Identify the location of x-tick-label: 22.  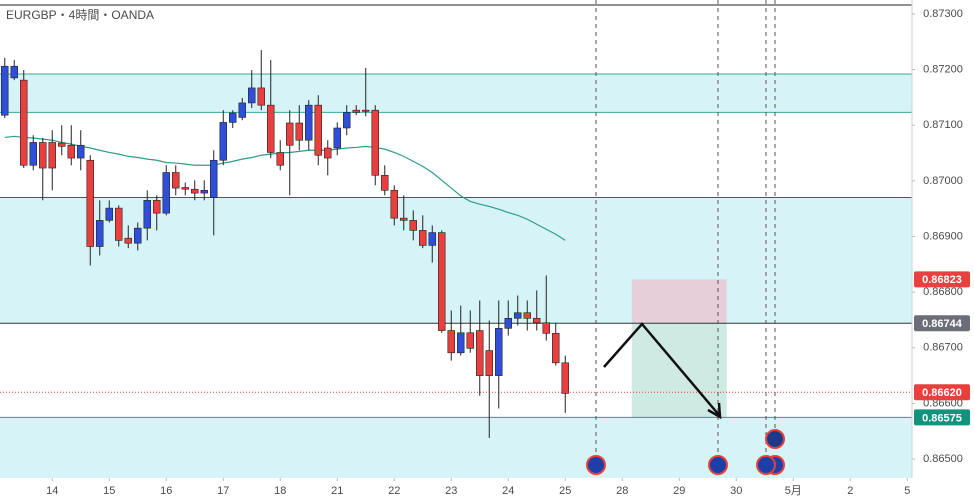
(394, 491).